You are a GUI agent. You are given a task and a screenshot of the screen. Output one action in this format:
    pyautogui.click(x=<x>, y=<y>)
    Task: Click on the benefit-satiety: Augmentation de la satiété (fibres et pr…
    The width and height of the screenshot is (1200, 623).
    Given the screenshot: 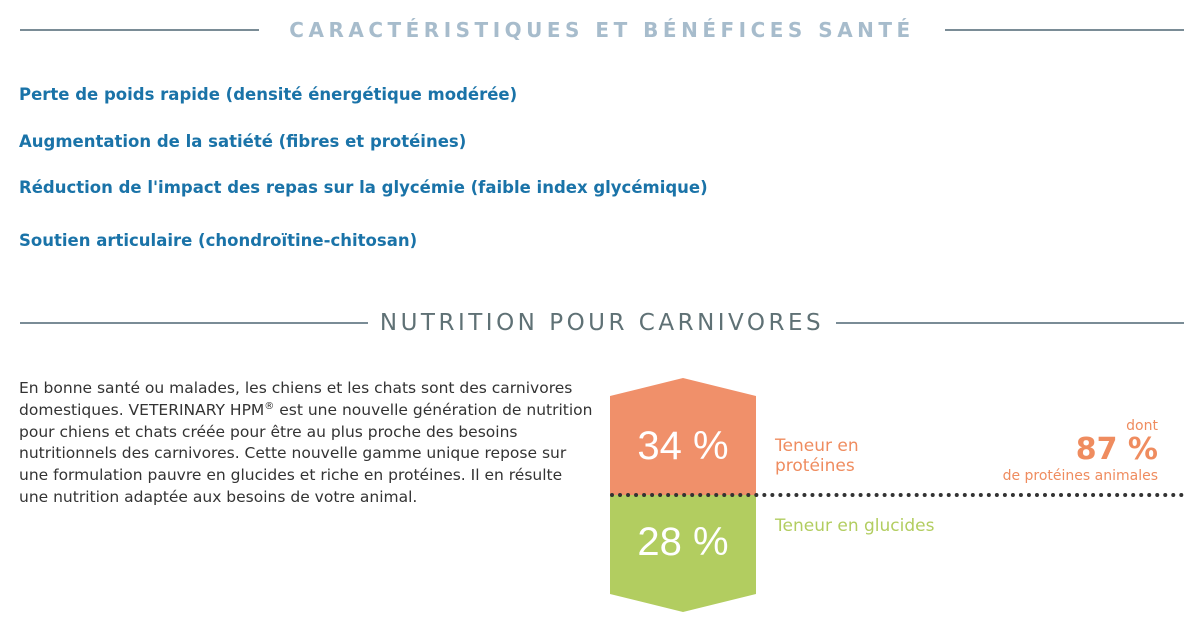 What is the action you would take?
    pyautogui.click(x=243, y=141)
    